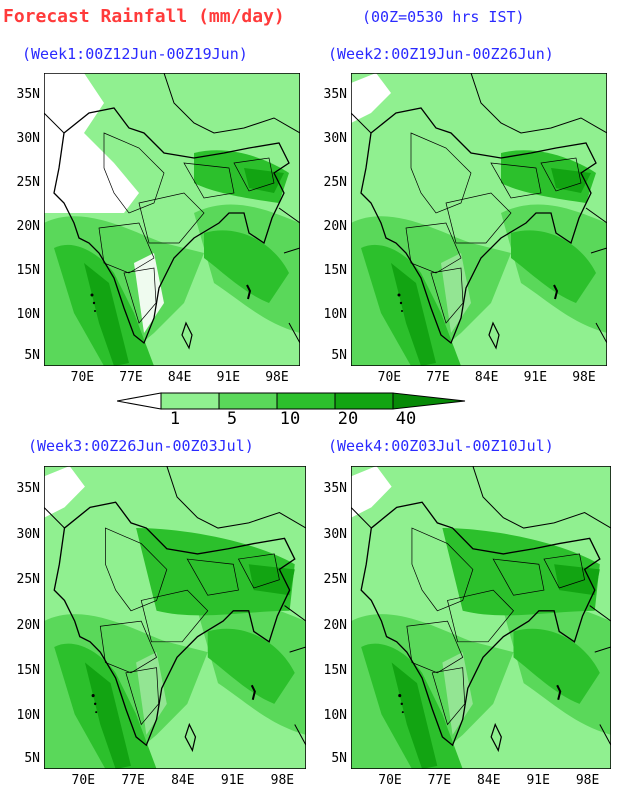 This screenshot has height=800, width=618. I want to click on page-title: Forecast Rainfall (mm/day), so click(144, 16).